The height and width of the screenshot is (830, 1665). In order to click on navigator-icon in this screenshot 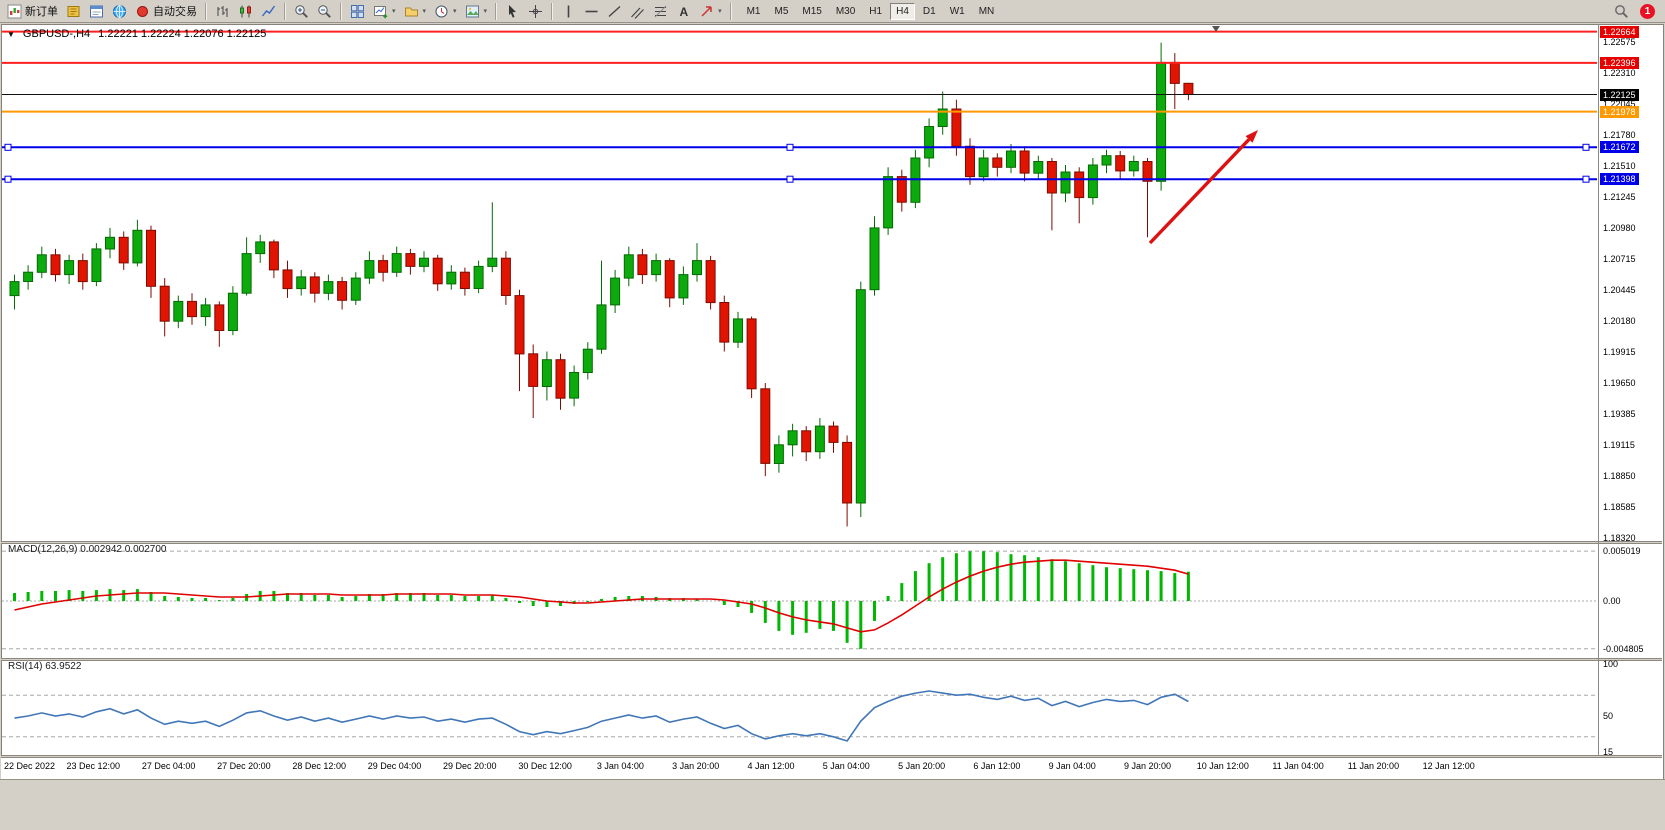, I will do `click(119, 11)`.